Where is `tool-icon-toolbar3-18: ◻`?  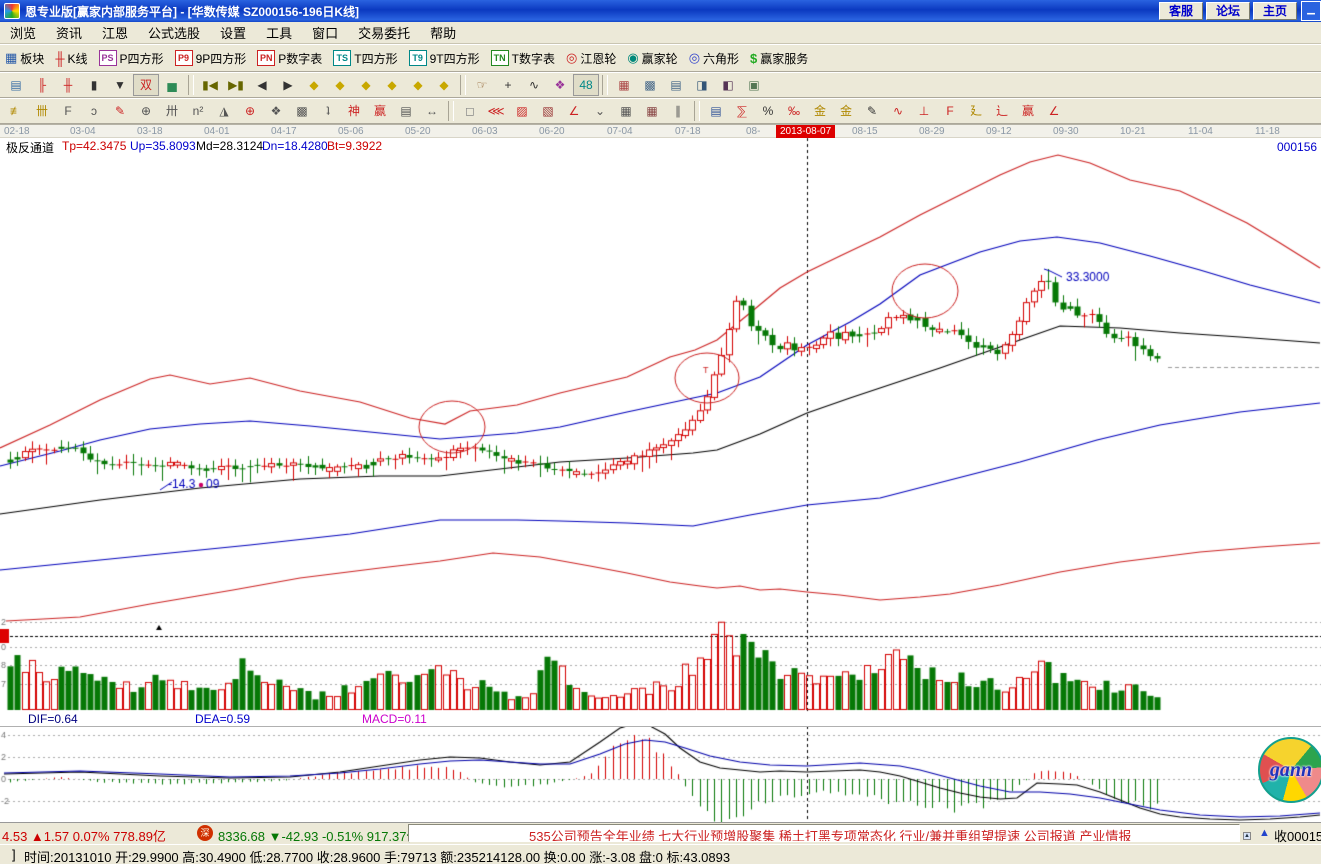
tool-icon-toolbar3-18: ◻ is located at coordinates (470, 111).